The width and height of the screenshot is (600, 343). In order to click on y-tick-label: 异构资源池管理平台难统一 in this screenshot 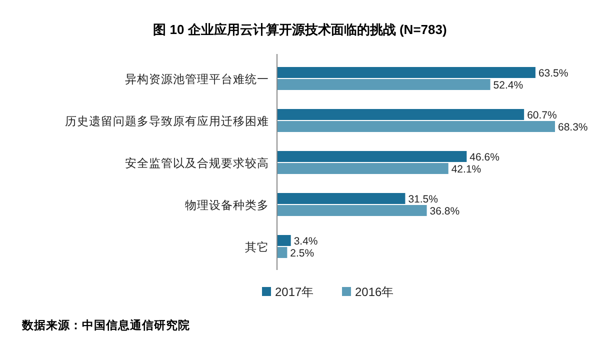, I will do `click(197, 79)`.